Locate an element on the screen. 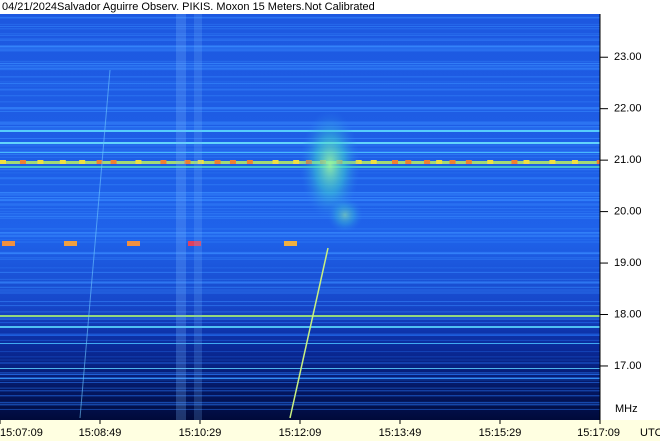 The width and height of the screenshot is (660, 441). y-axis-panel is located at coordinates (630, 217).